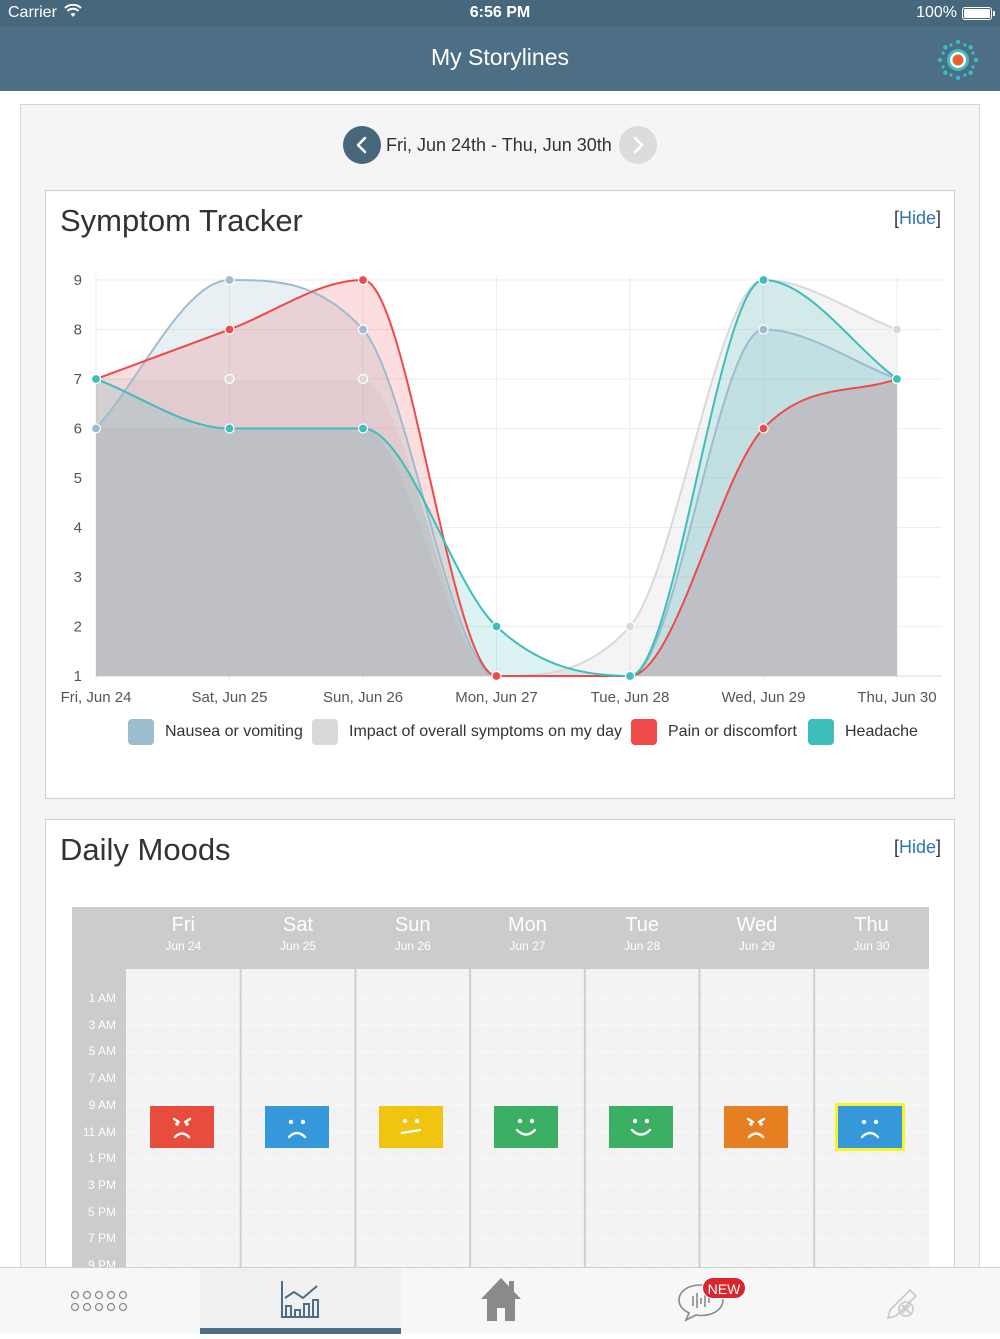  What do you see at coordinates (300, 1331) in the screenshot?
I see `active-tab-indicator` at bounding box center [300, 1331].